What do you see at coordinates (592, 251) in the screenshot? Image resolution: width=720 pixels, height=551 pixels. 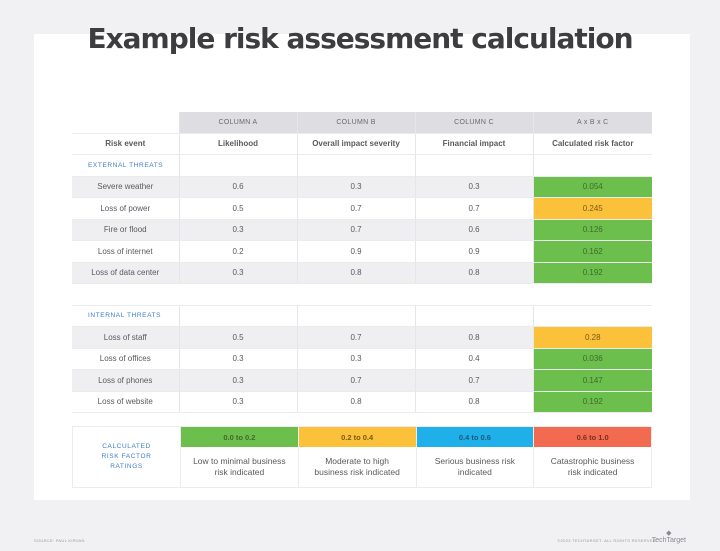 I see `risk-factor-value: 0.162` at bounding box center [592, 251].